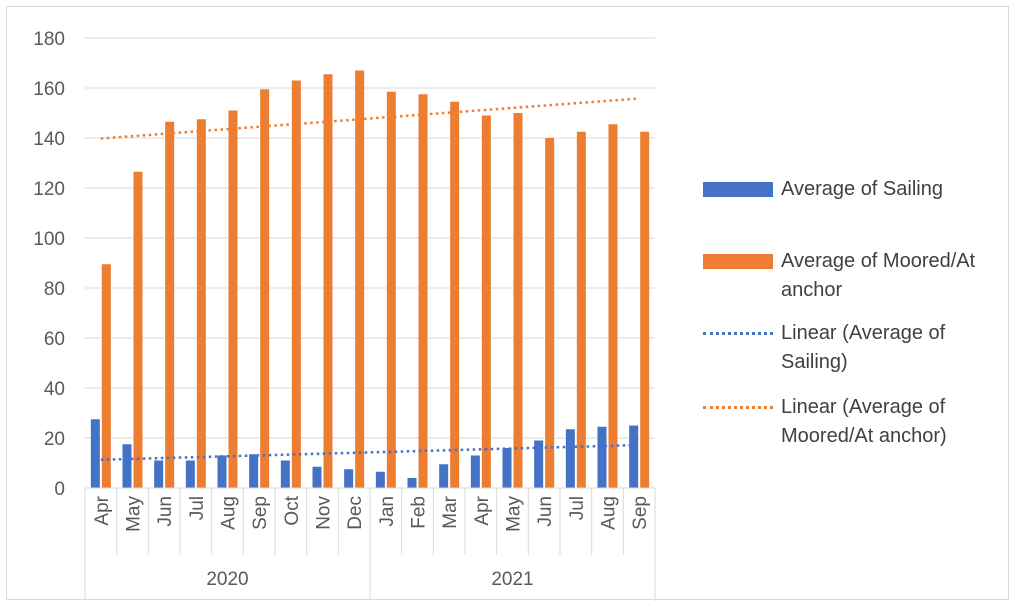  Describe the element at coordinates (54, 339) in the screenshot. I see `y-tick-label: 60` at that location.